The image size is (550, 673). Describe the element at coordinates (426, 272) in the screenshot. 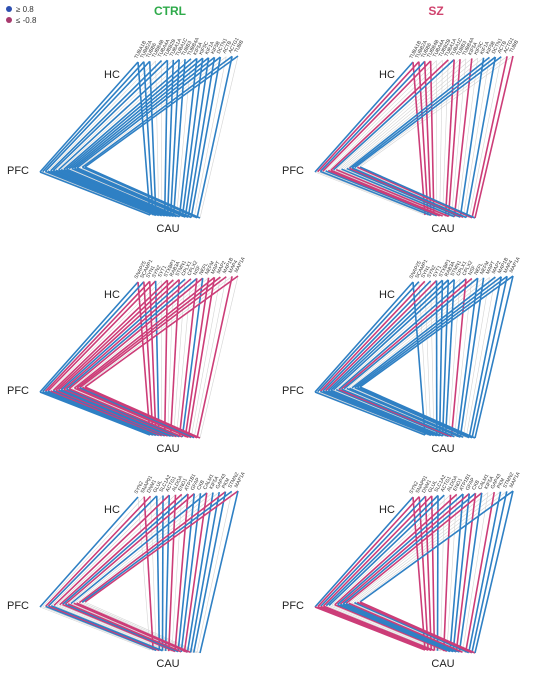

I see `gene-label: SYN1` at that location.